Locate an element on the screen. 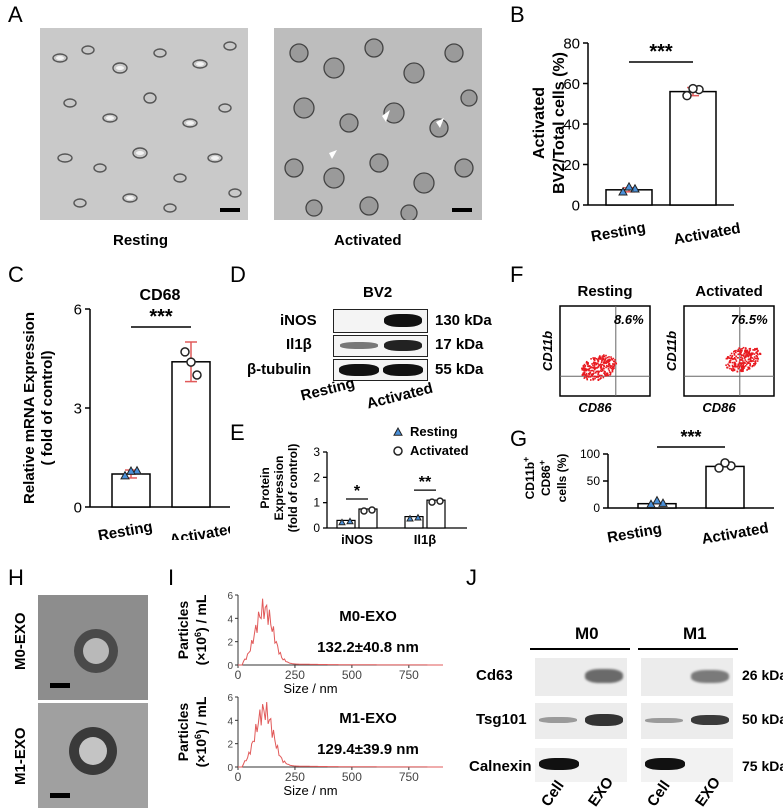  y-tick-label: 20 is located at coordinates (571, 165).